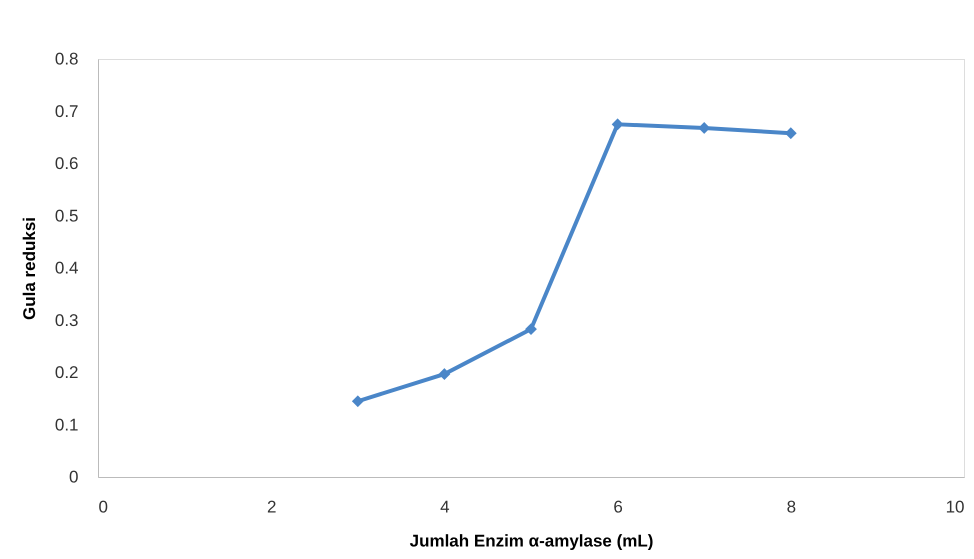 The height and width of the screenshot is (559, 974). Describe the element at coordinates (66, 216) in the screenshot. I see `y-tick-label: 0.5` at that location.